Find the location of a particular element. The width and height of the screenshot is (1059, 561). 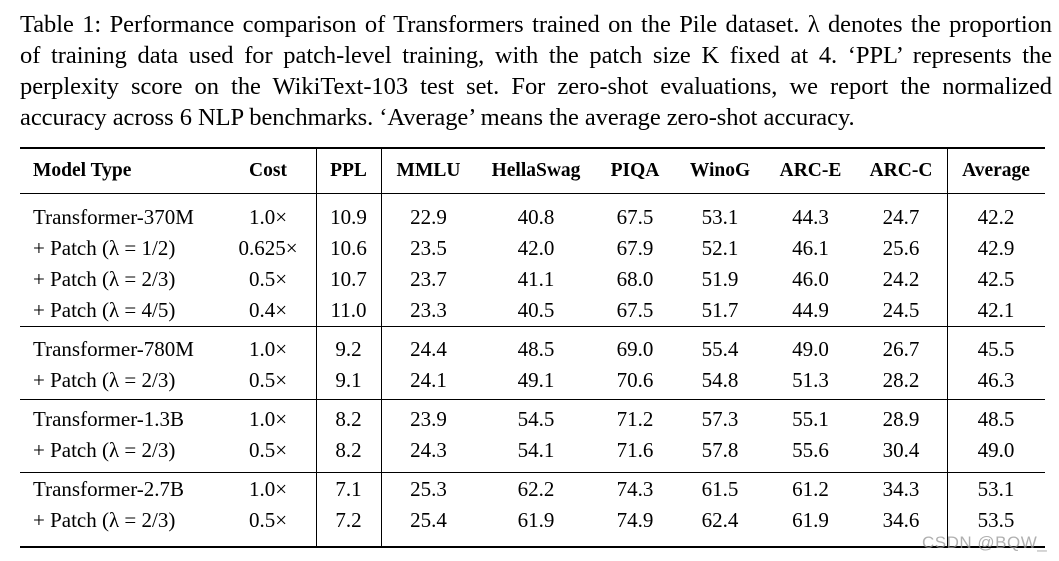

cell-piqa: 69.0 is located at coordinates (635, 349).